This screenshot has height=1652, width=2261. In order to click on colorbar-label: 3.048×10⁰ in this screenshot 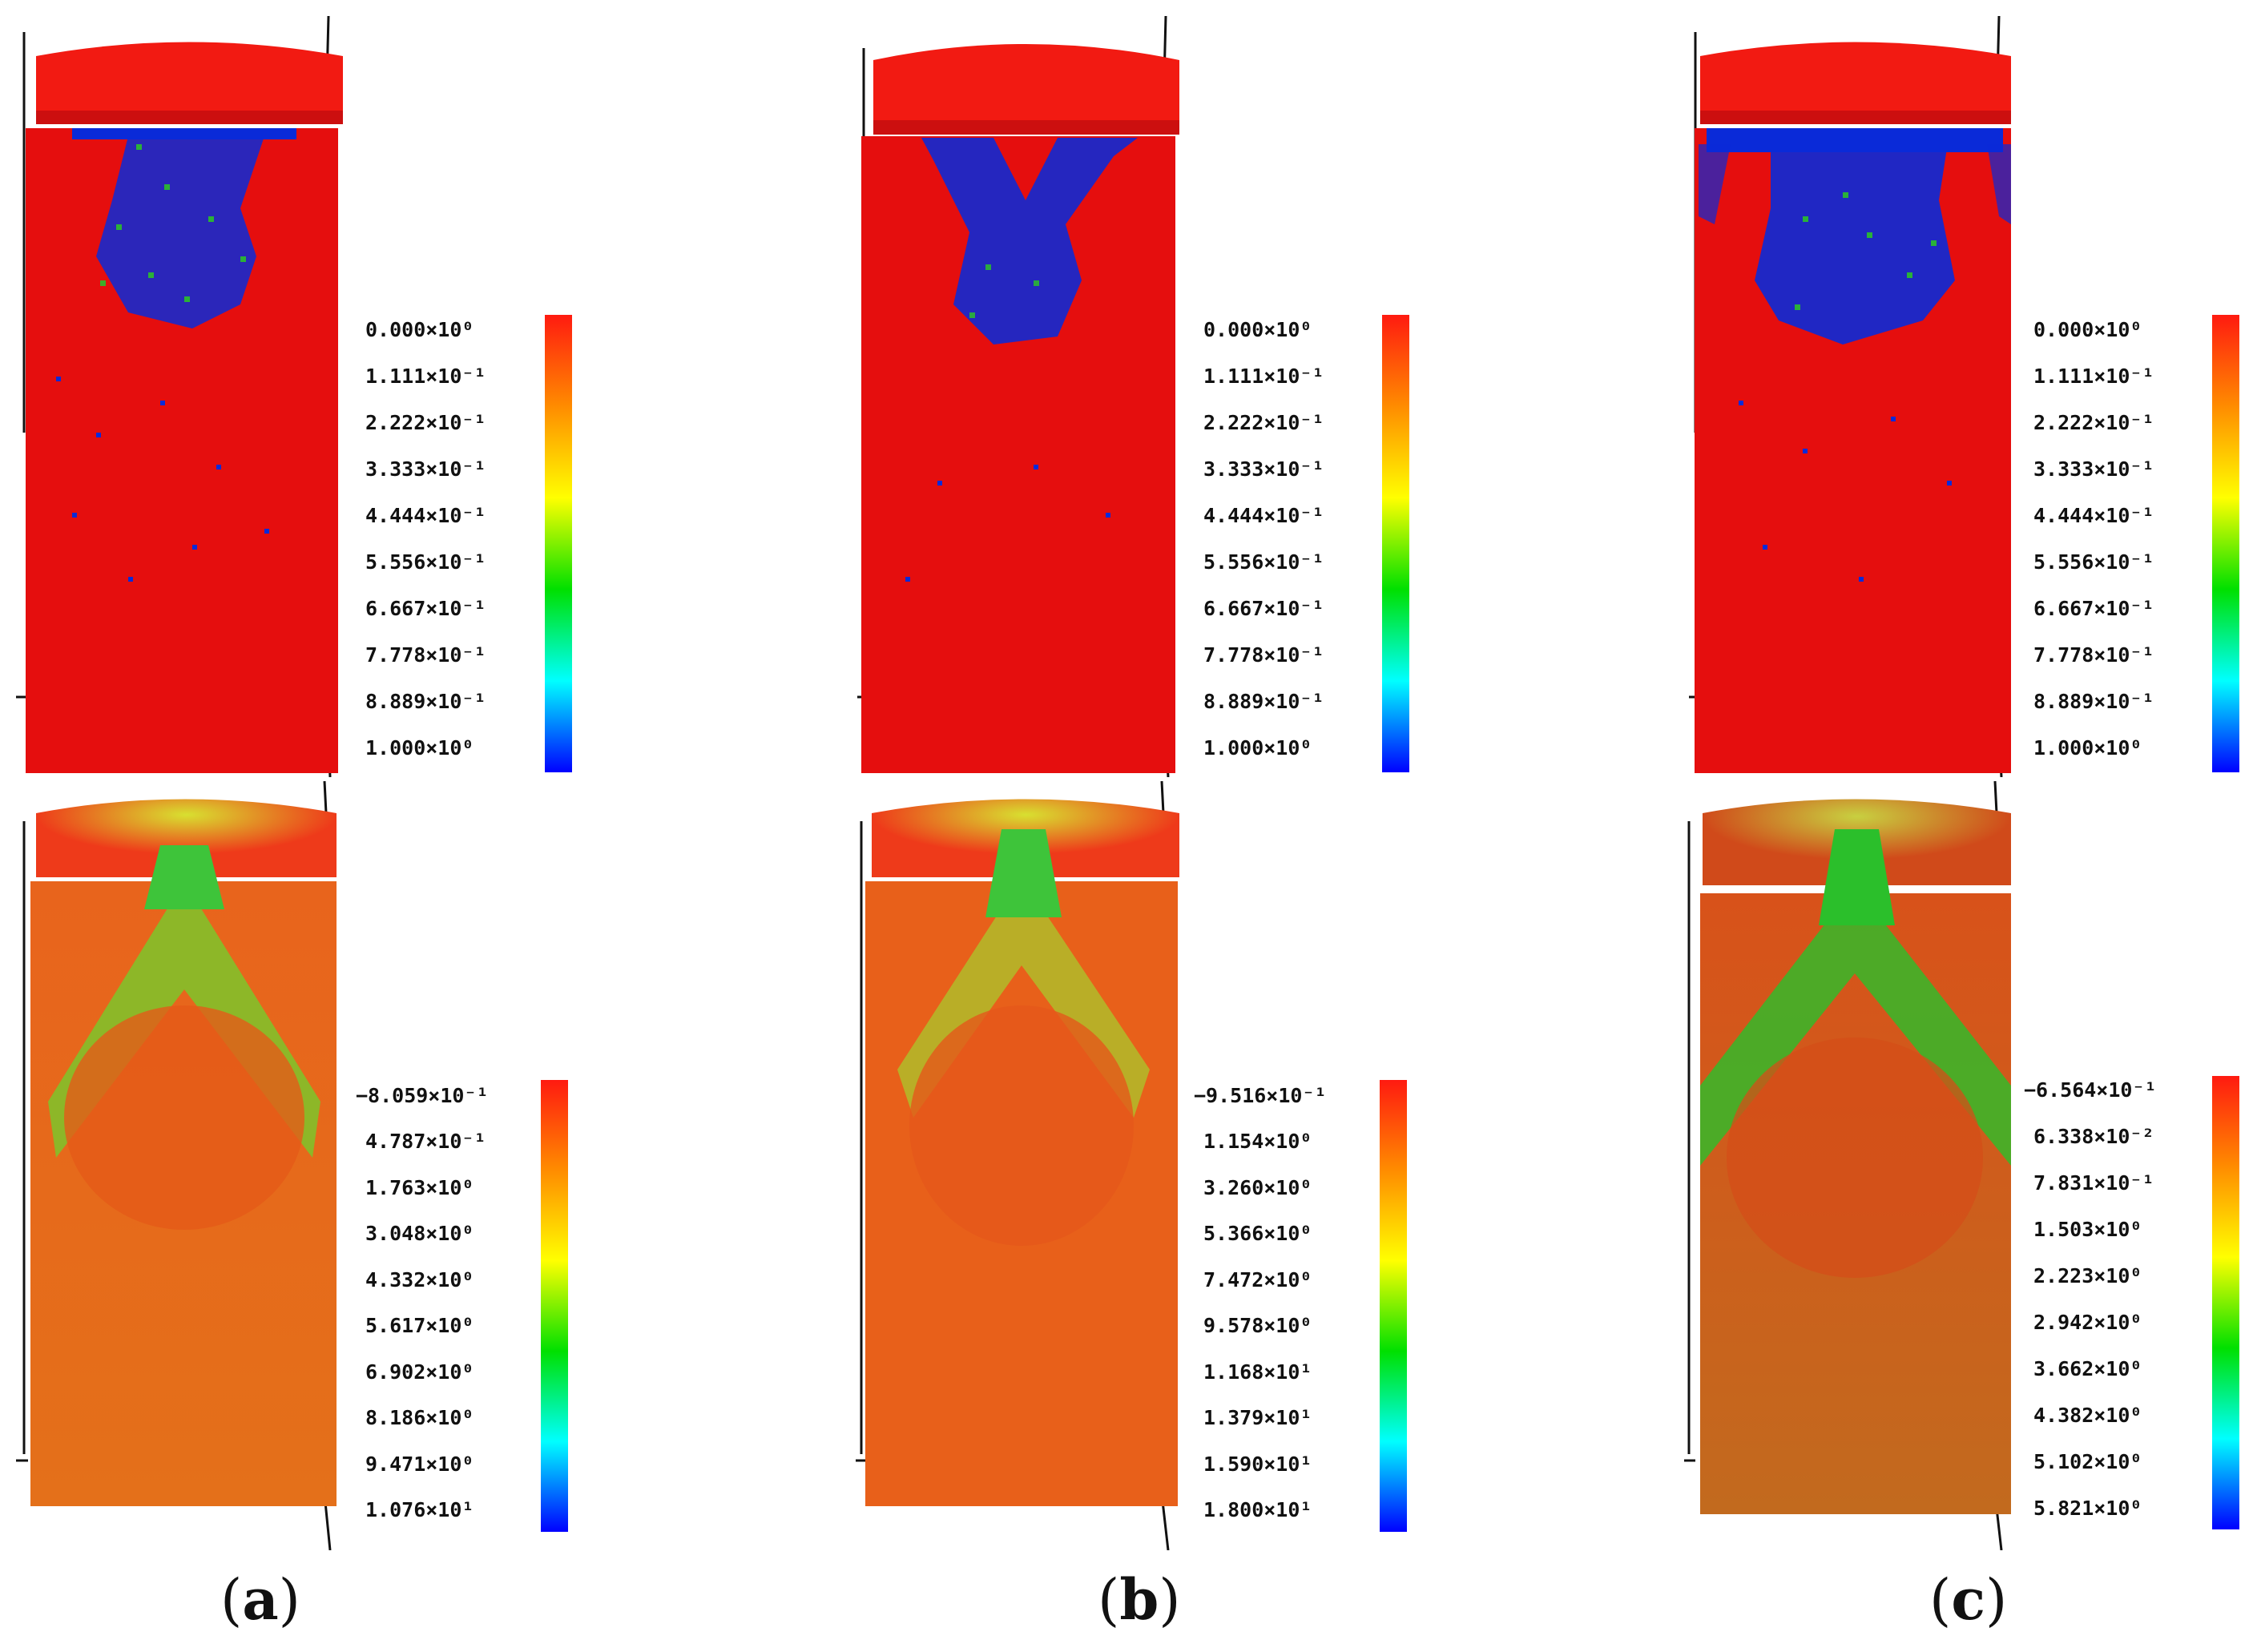, I will do `click(419, 1233)`.